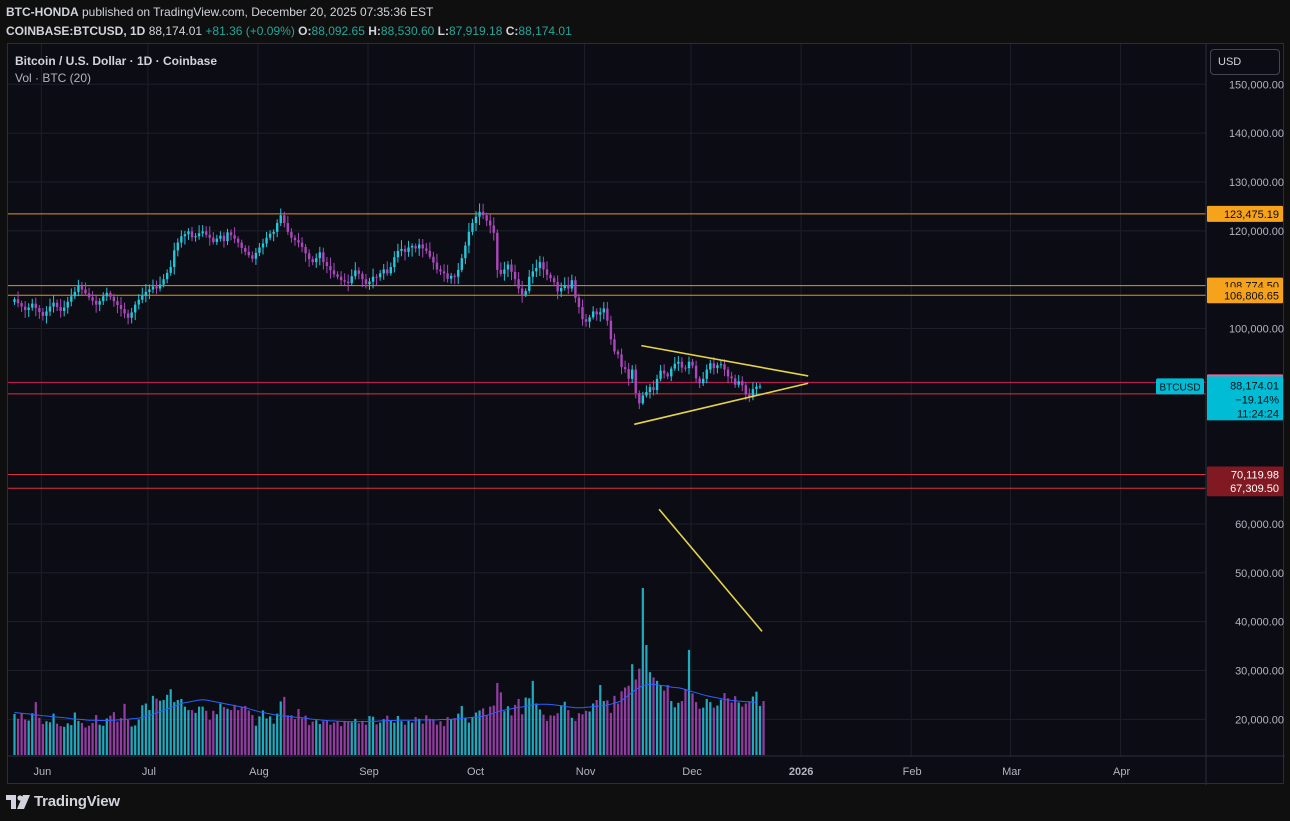 The image size is (1290, 821). Describe the element at coordinates (1245, 398) in the screenshot. I see `last-price-tag` at that location.